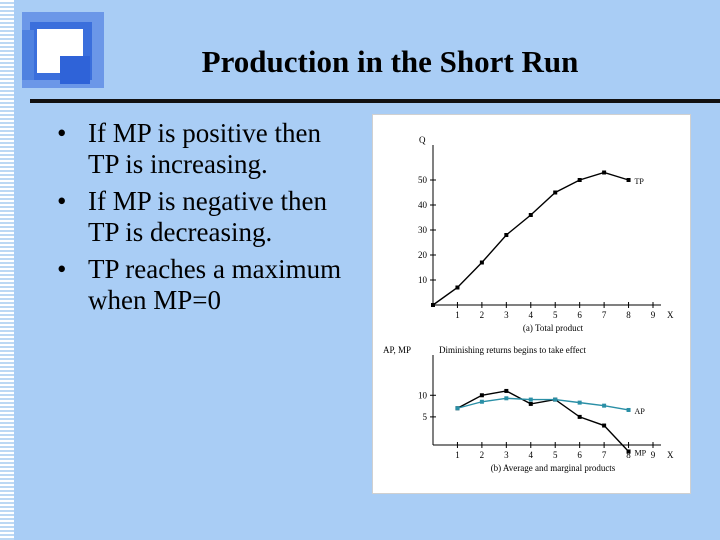  What do you see at coordinates (423, 205) in the screenshot?
I see `y-tick-label: 40` at bounding box center [423, 205].